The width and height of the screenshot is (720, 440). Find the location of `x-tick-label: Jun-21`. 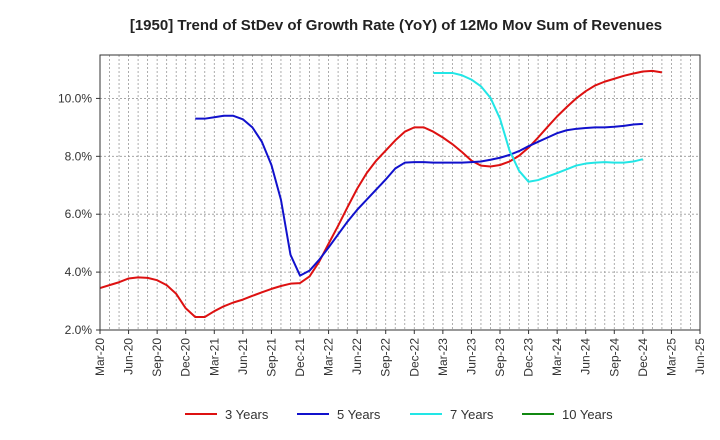

x-tick-label: Jun-21 is located at coordinates (243, 356).